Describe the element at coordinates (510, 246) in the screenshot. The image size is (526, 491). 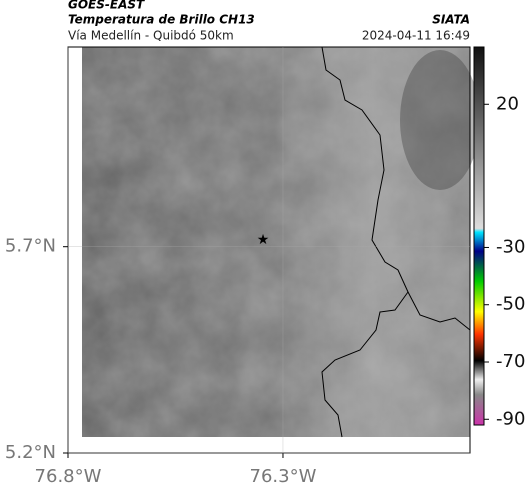
I see `colorbar-tick-label: -30` at that location.